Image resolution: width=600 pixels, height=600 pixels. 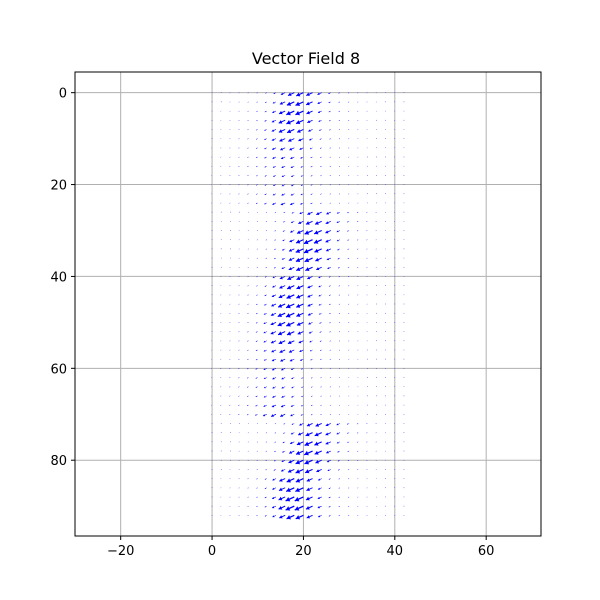 What do you see at coordinates (395, 551) in the screenshot?
I see `x-tick-label: 40` at bounding box center [395, 551].